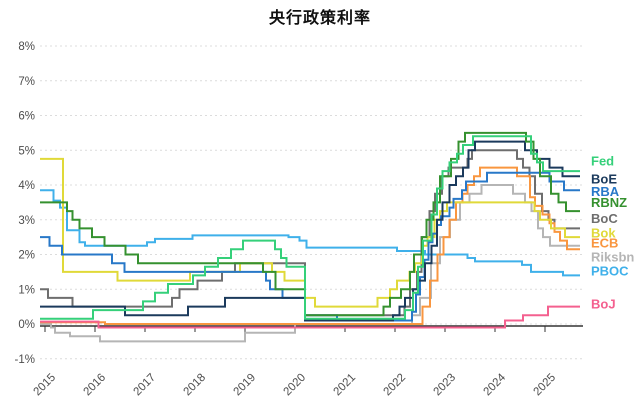 This screenshot has height=406, width=640. What do you see at coordinates (609, 202) in the screenshot?
I see `legend-label-RBNZ: RBNZ` at bounding box center [609, 202].